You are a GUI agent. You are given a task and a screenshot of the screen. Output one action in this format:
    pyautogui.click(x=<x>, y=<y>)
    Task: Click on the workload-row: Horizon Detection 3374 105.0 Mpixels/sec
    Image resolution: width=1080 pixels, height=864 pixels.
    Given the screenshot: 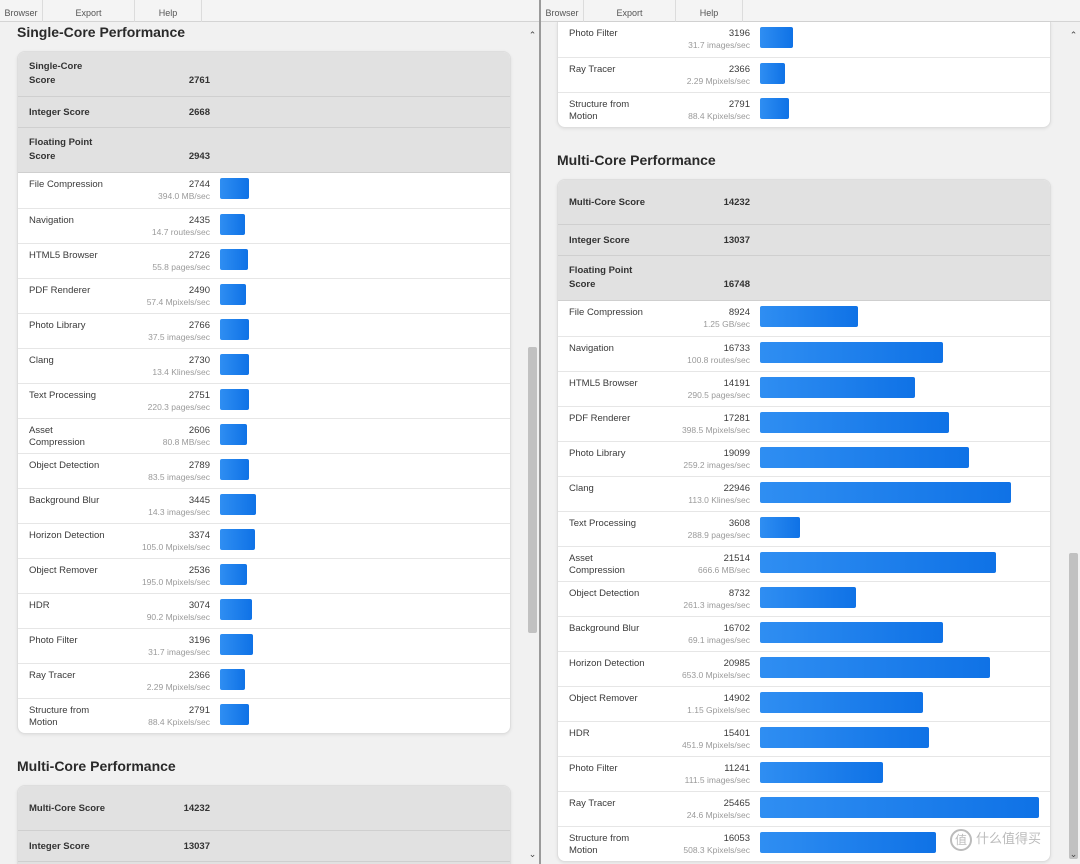 What is the action you would take?
    pyautogui.click(x=264, y=540)
    